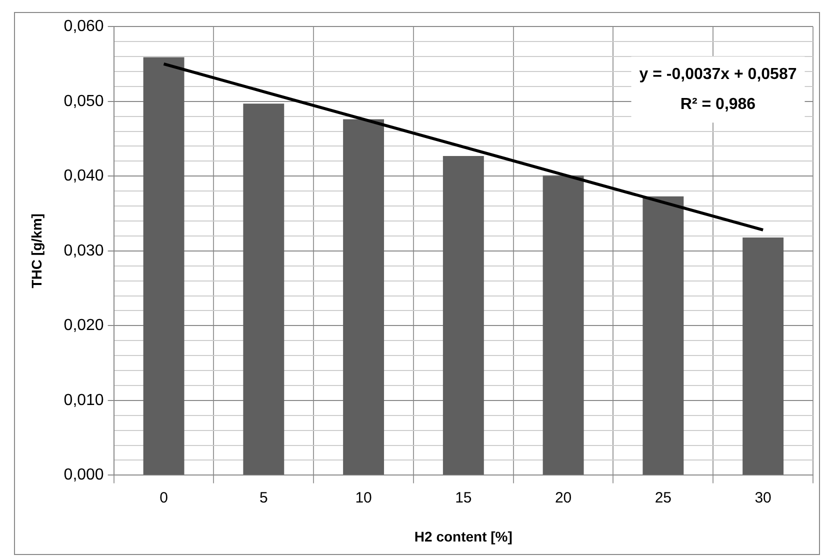 This screenshot has width=823, height=557. Describe the element at coordinates (363, 497) in the screenshot. I see `x-tick-label: 10` at that location.